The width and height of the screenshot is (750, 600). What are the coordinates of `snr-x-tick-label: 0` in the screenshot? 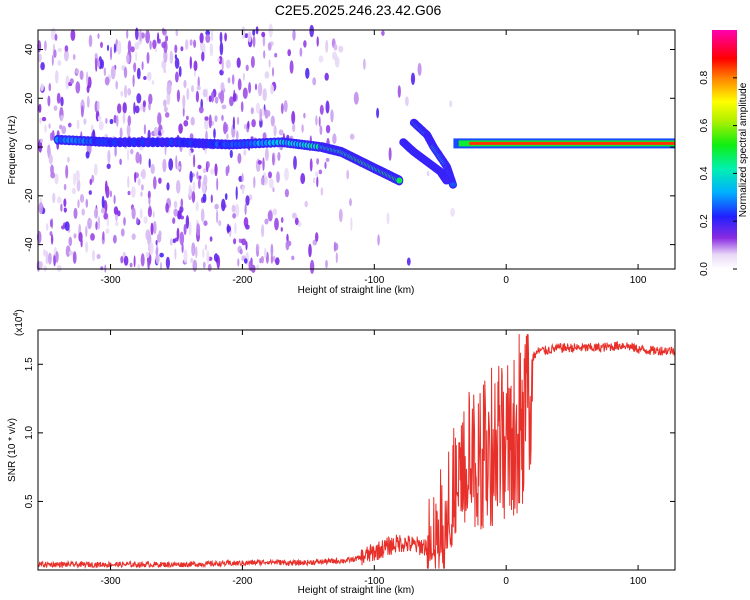 It's located at (506, 581).